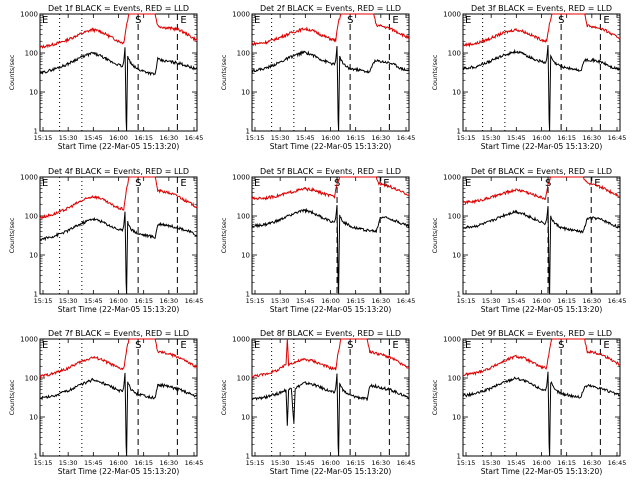 Image resolution: width=640 pixels, height=480 pixels. What do you see at coordinates (541, 171) in the screenshot?
I see `panel-title: Det 6f BLACK = Events, RED = LLD` at bounding box center [541, 171].